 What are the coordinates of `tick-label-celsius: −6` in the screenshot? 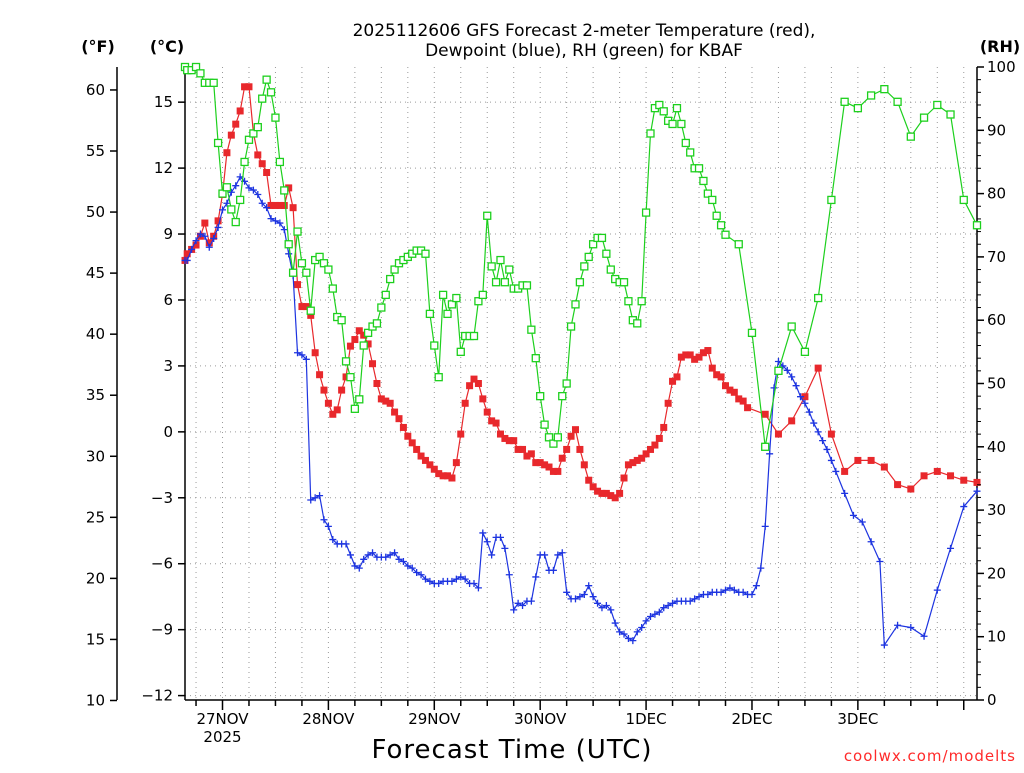 It's located at (162, 564).